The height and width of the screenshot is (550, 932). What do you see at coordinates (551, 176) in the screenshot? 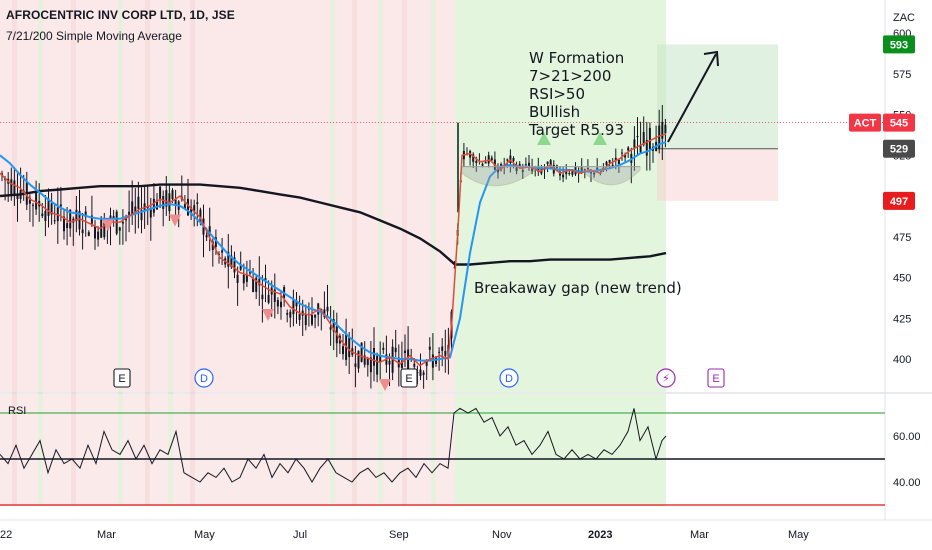
I see `w-formation-shape` at bounding box center [551, 176].